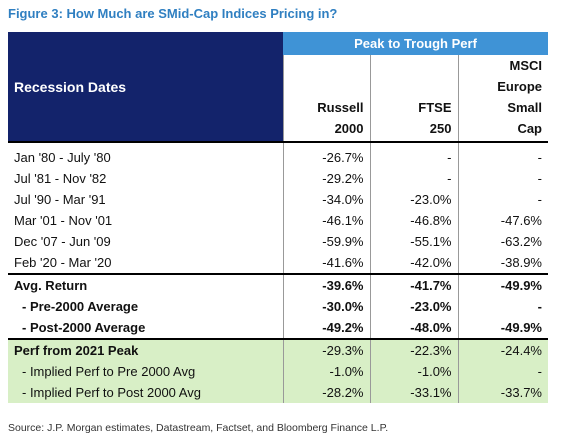 The width and height of the screenshot is (570, 446). What do you see at coordinates (326, 263) in the screenshot?
I see `cell: -41.6%` at bounding box center [326, 263].